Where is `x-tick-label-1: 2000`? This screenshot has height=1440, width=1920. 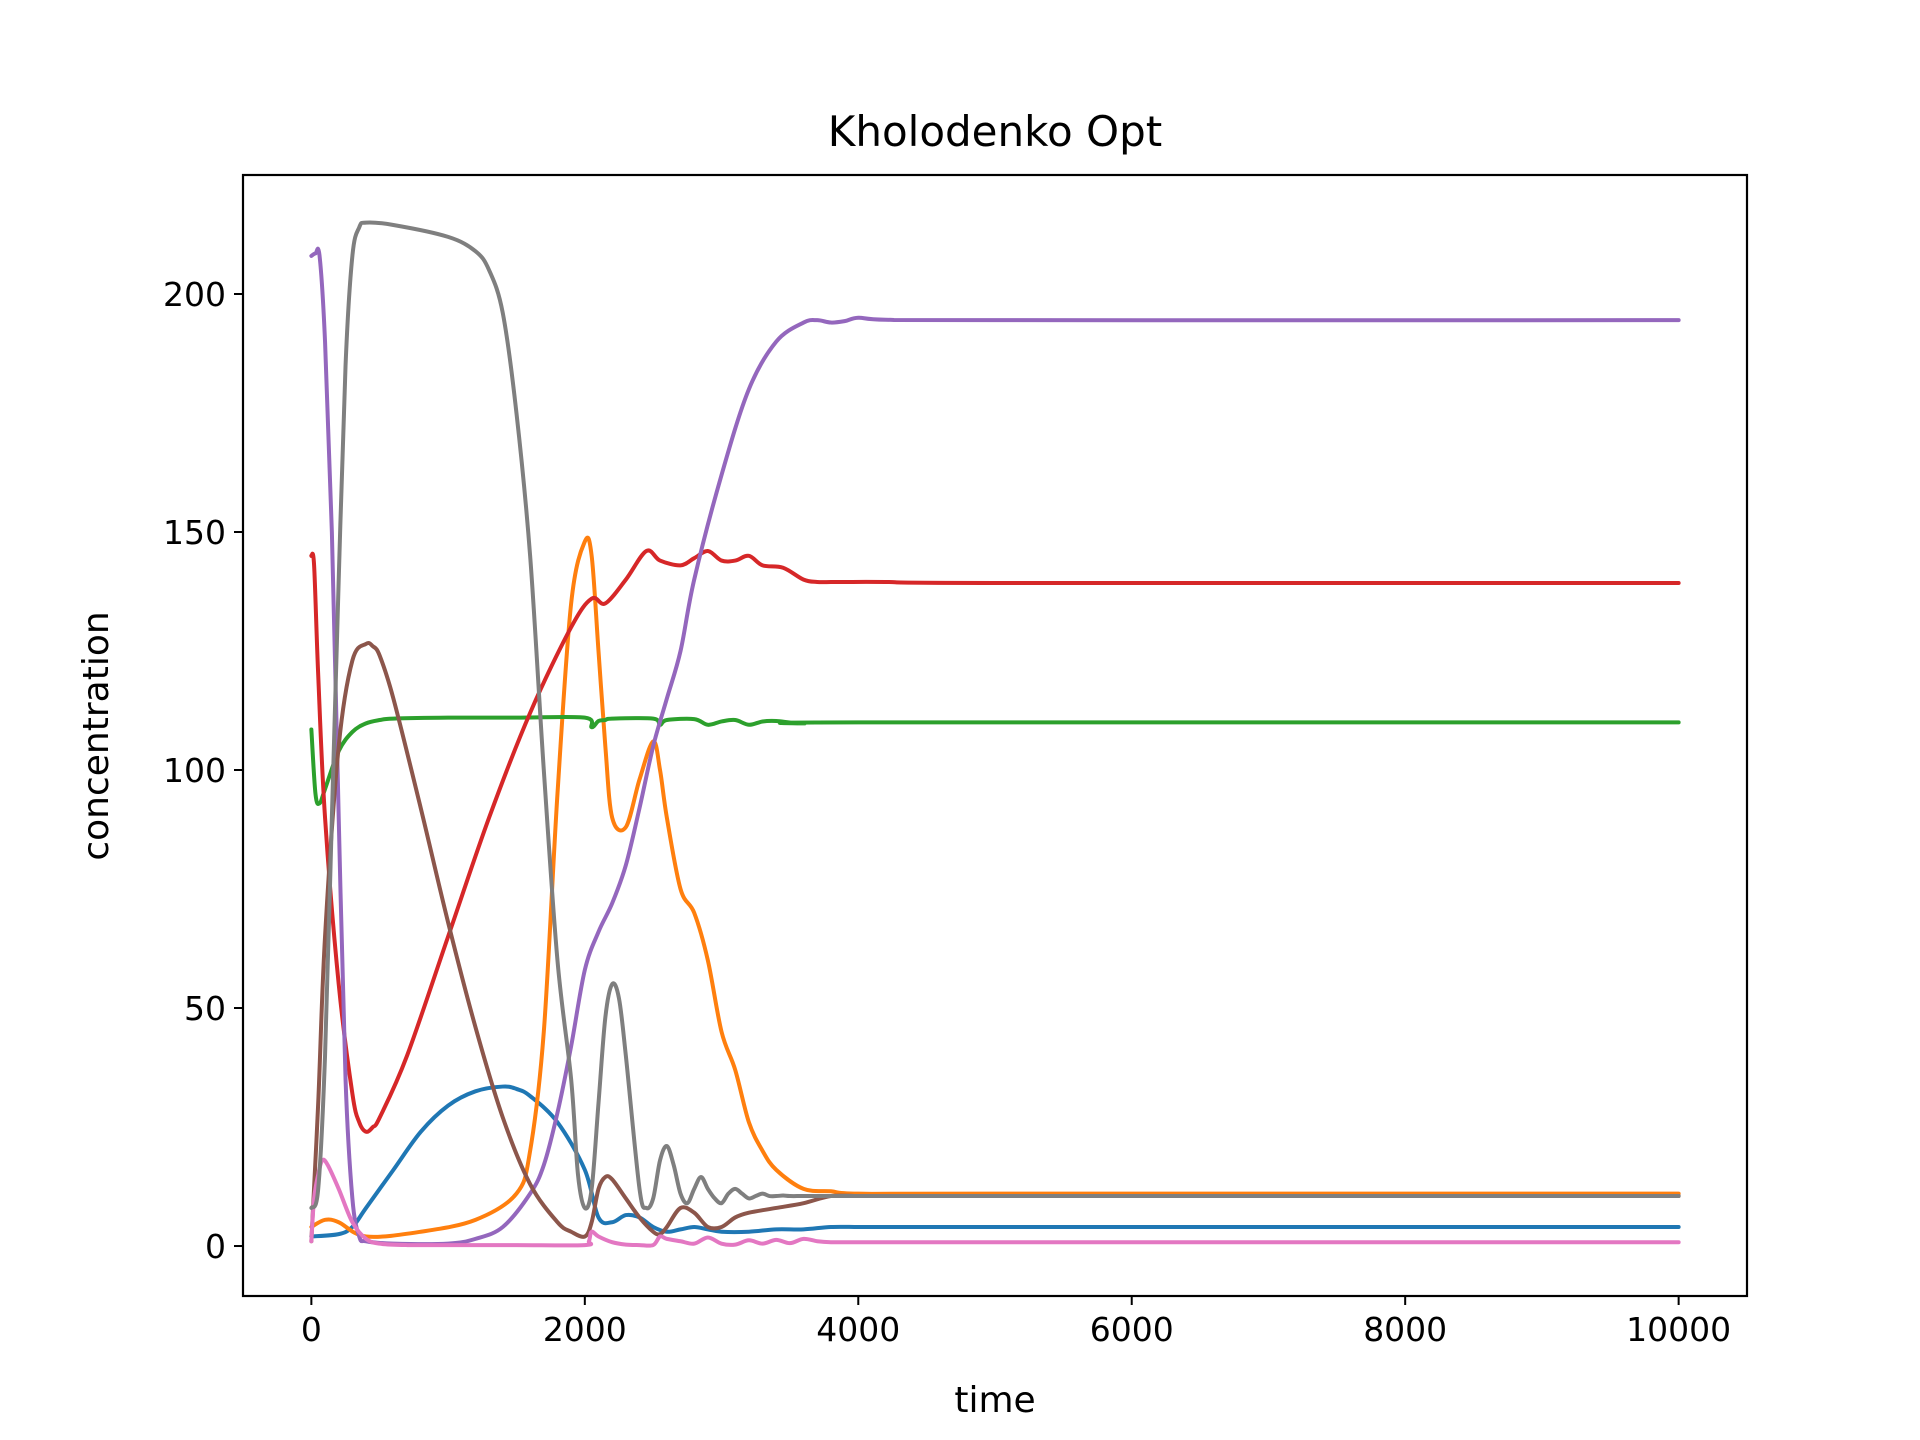 x-tick-label-1: 2000 is located at coordinates (585, 1329).